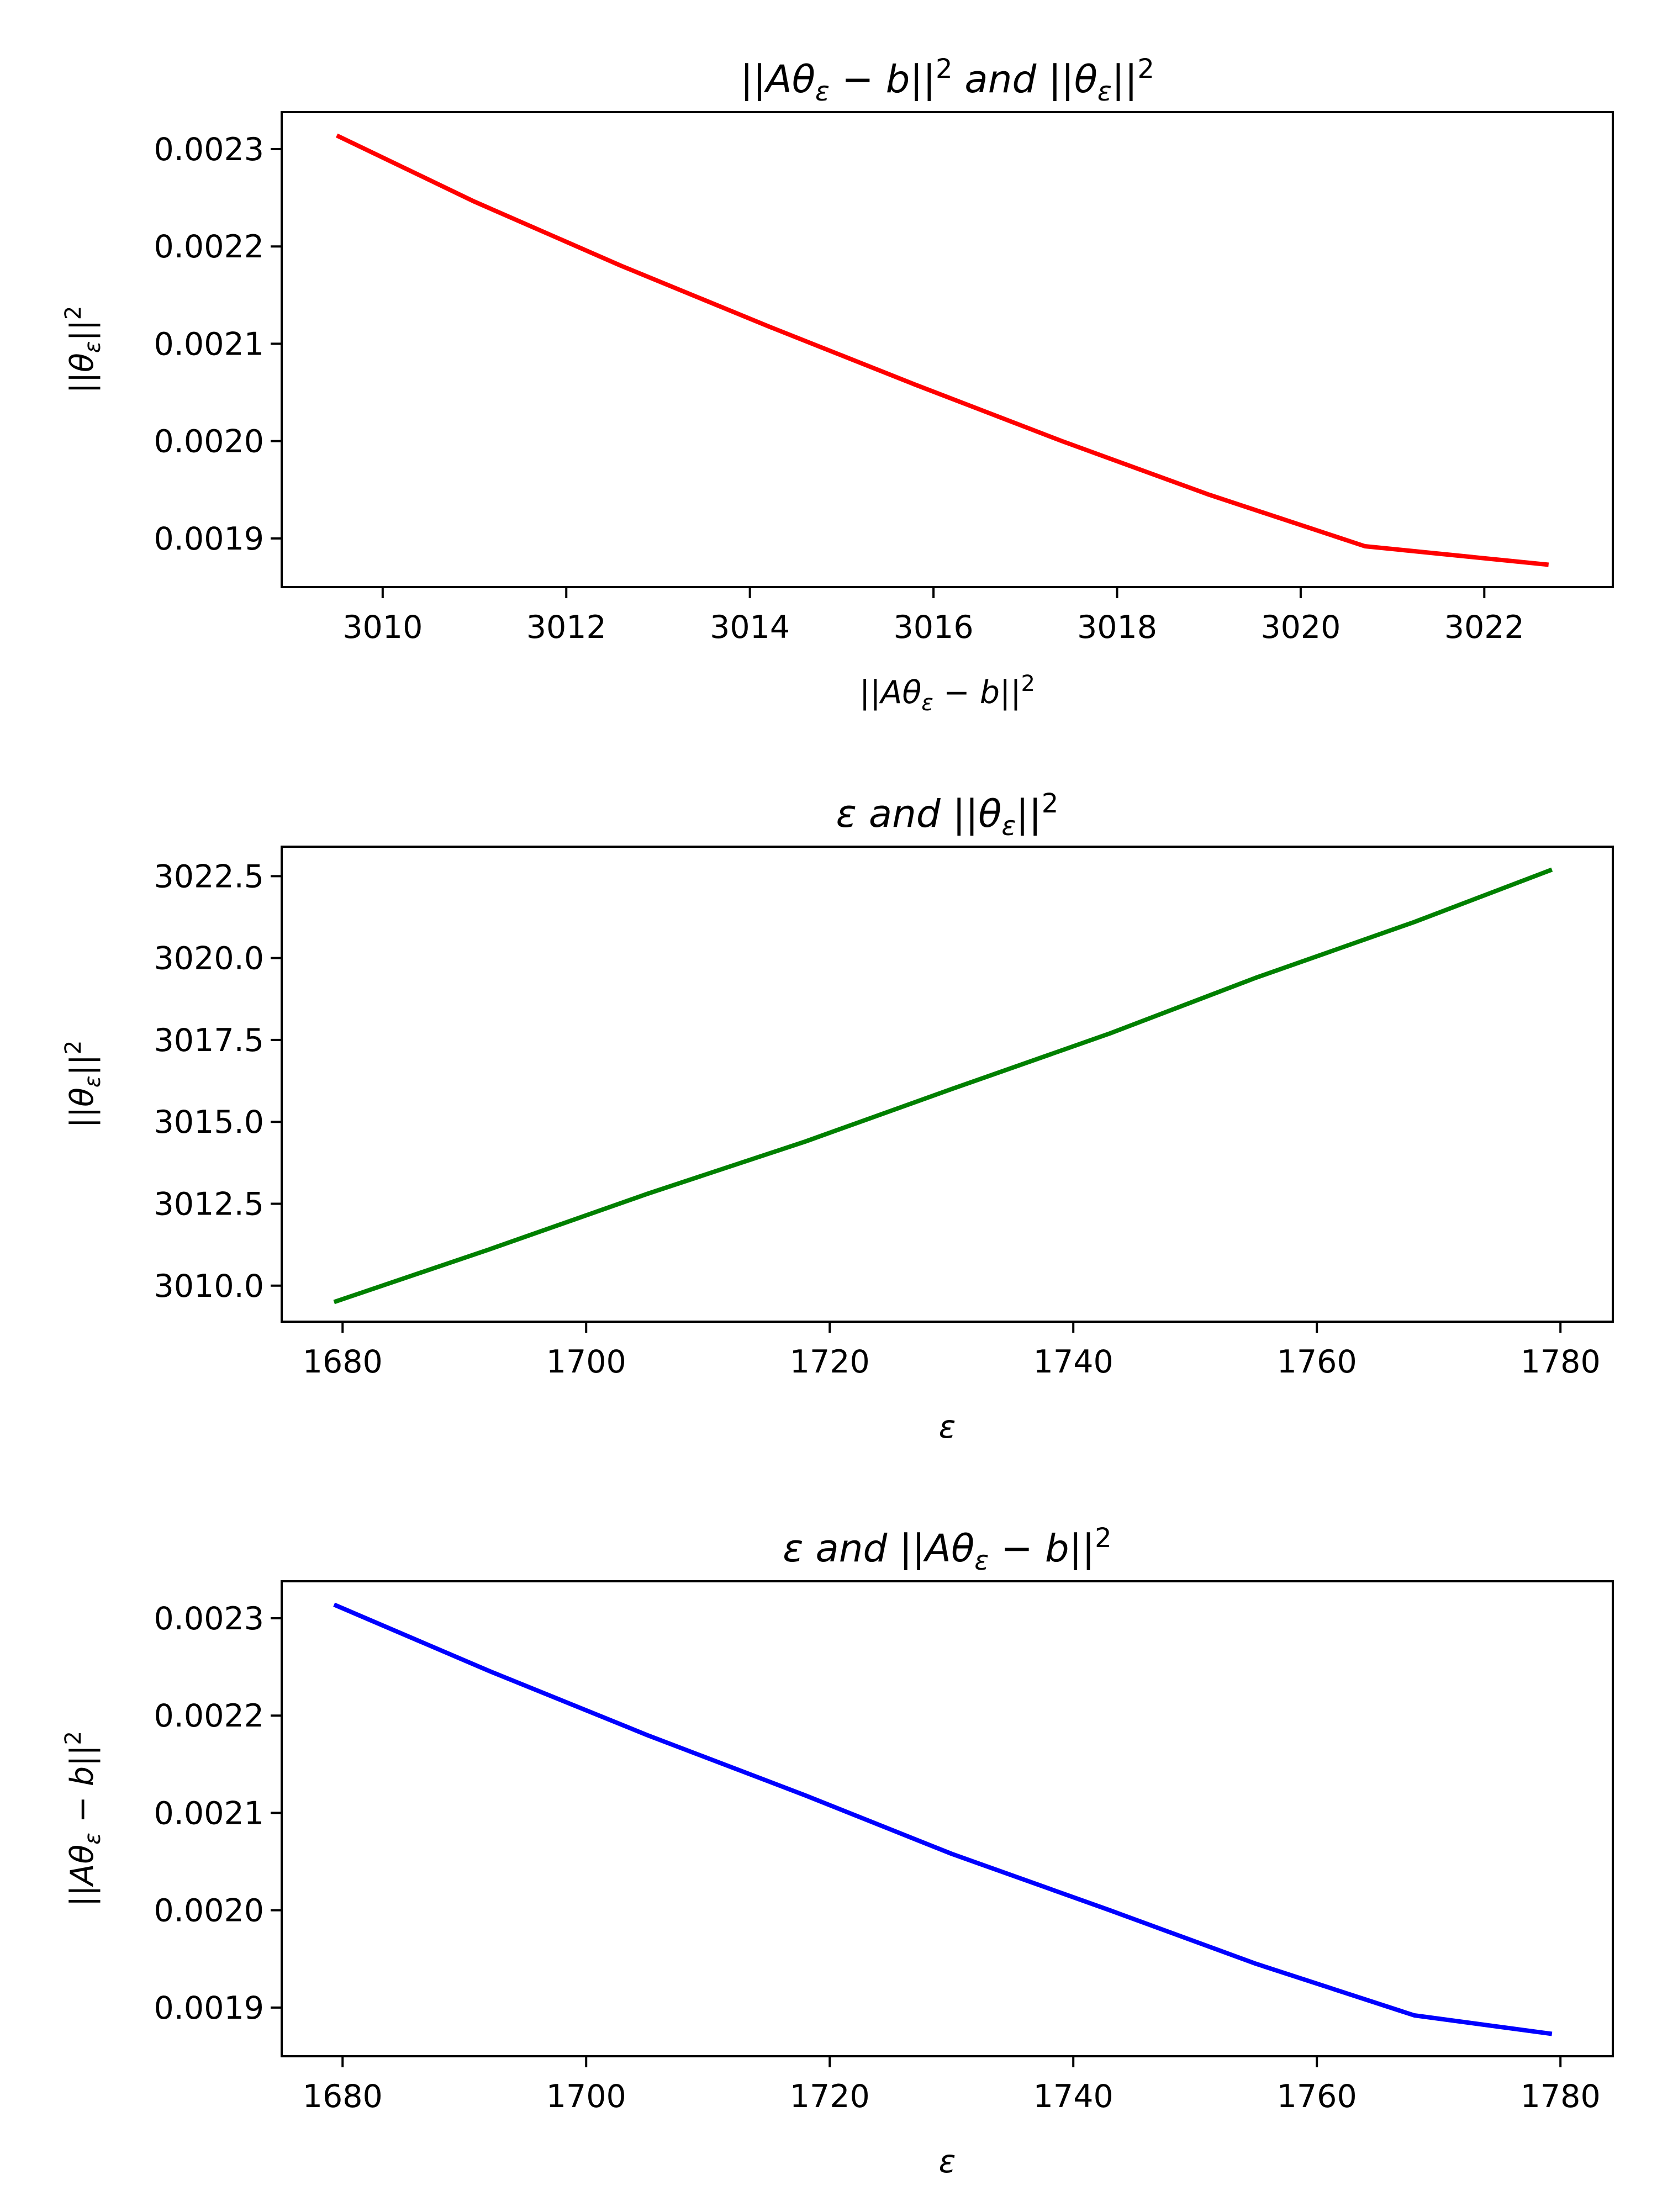  What do you see at coordinates (382, 627) in the screenshot?
I see `x-tick-label: 3010` at bounding box center [382, 627].